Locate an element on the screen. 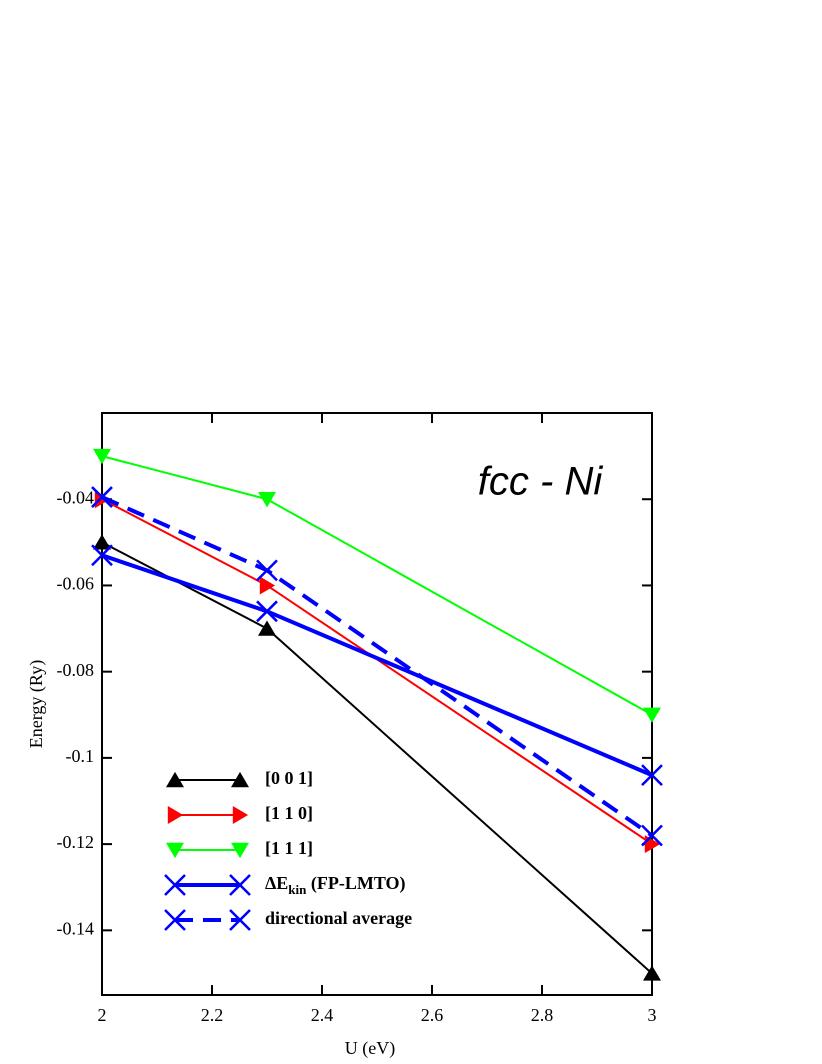 This screenshot has height=1064, width=822. y-axis-title: Energy (Ry) is located at coordinates (36, 704).